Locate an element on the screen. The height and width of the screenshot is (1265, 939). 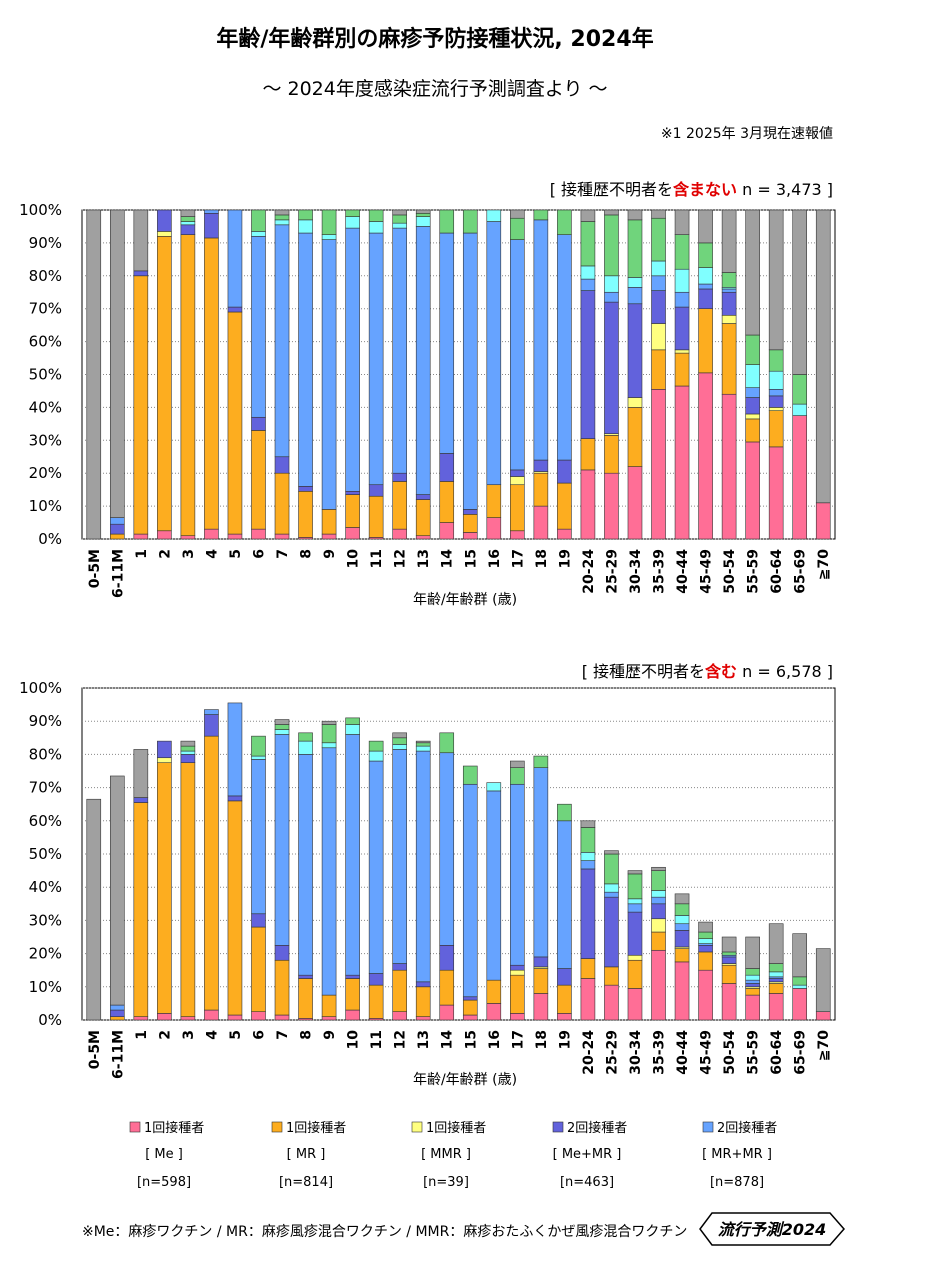
x-tick-label: 16 is located at coordinates (495, 558).